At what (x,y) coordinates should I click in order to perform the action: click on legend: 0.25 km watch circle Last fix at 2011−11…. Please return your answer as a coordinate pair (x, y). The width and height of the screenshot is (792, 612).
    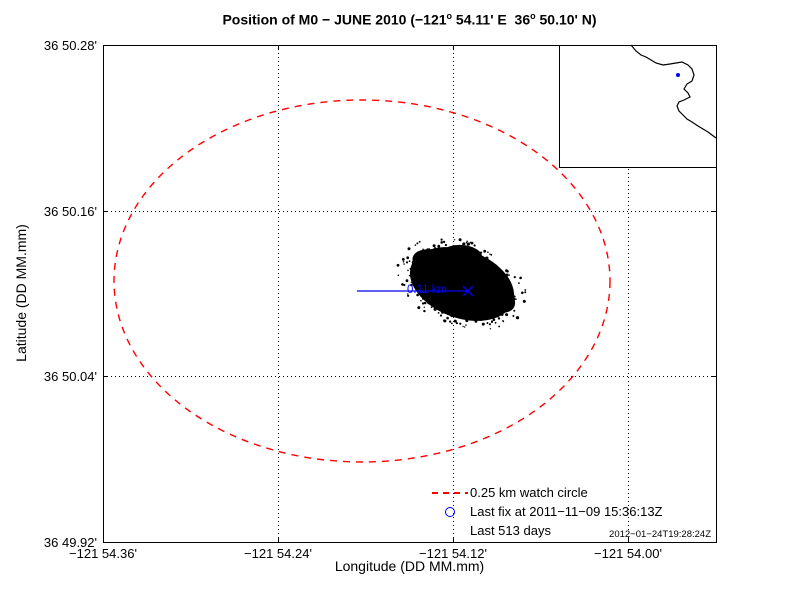
    Looking at the image, I should click on (546, 511).